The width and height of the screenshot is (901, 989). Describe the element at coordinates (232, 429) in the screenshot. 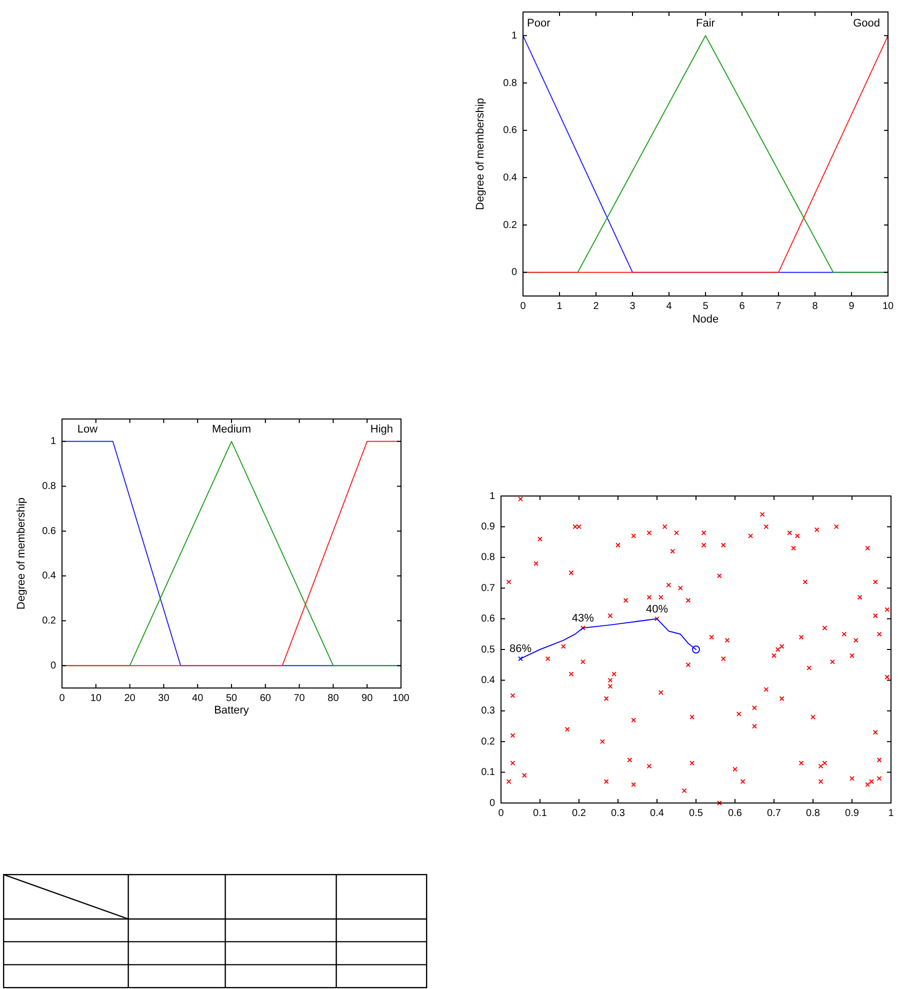

I see `series-label: Medium` at that location.